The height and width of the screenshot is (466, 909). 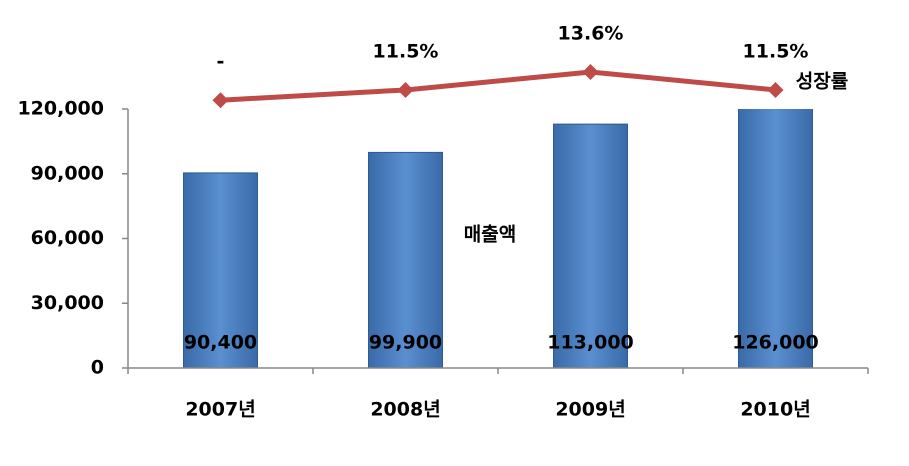 I want to click on y-tick-label: 0, so click(x=97, y=368).